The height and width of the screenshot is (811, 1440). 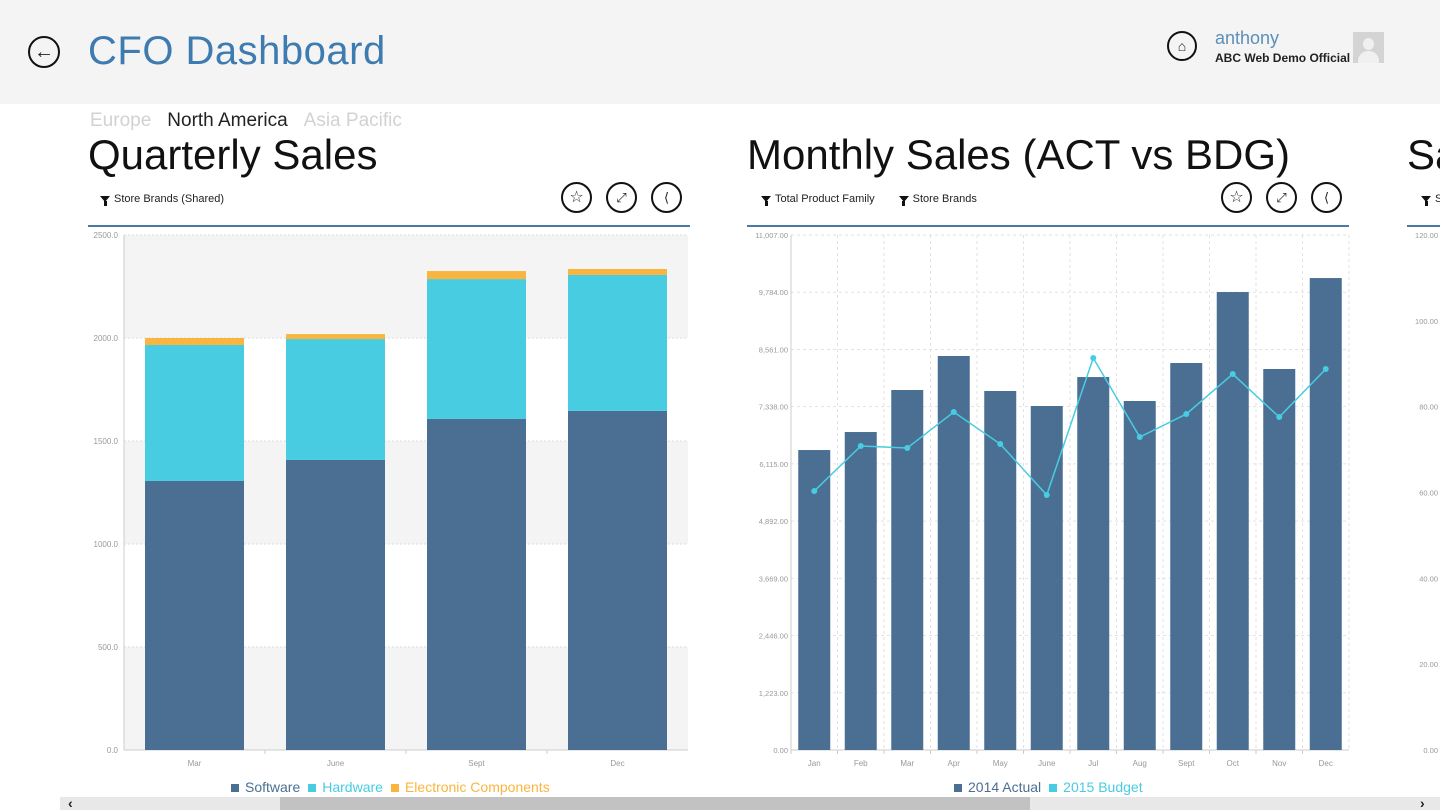 What do you see at coordinates (470, 787) in the screenshot?
I see `legend-electronic-components: Electronic Components` at bounding box center [470, 787].